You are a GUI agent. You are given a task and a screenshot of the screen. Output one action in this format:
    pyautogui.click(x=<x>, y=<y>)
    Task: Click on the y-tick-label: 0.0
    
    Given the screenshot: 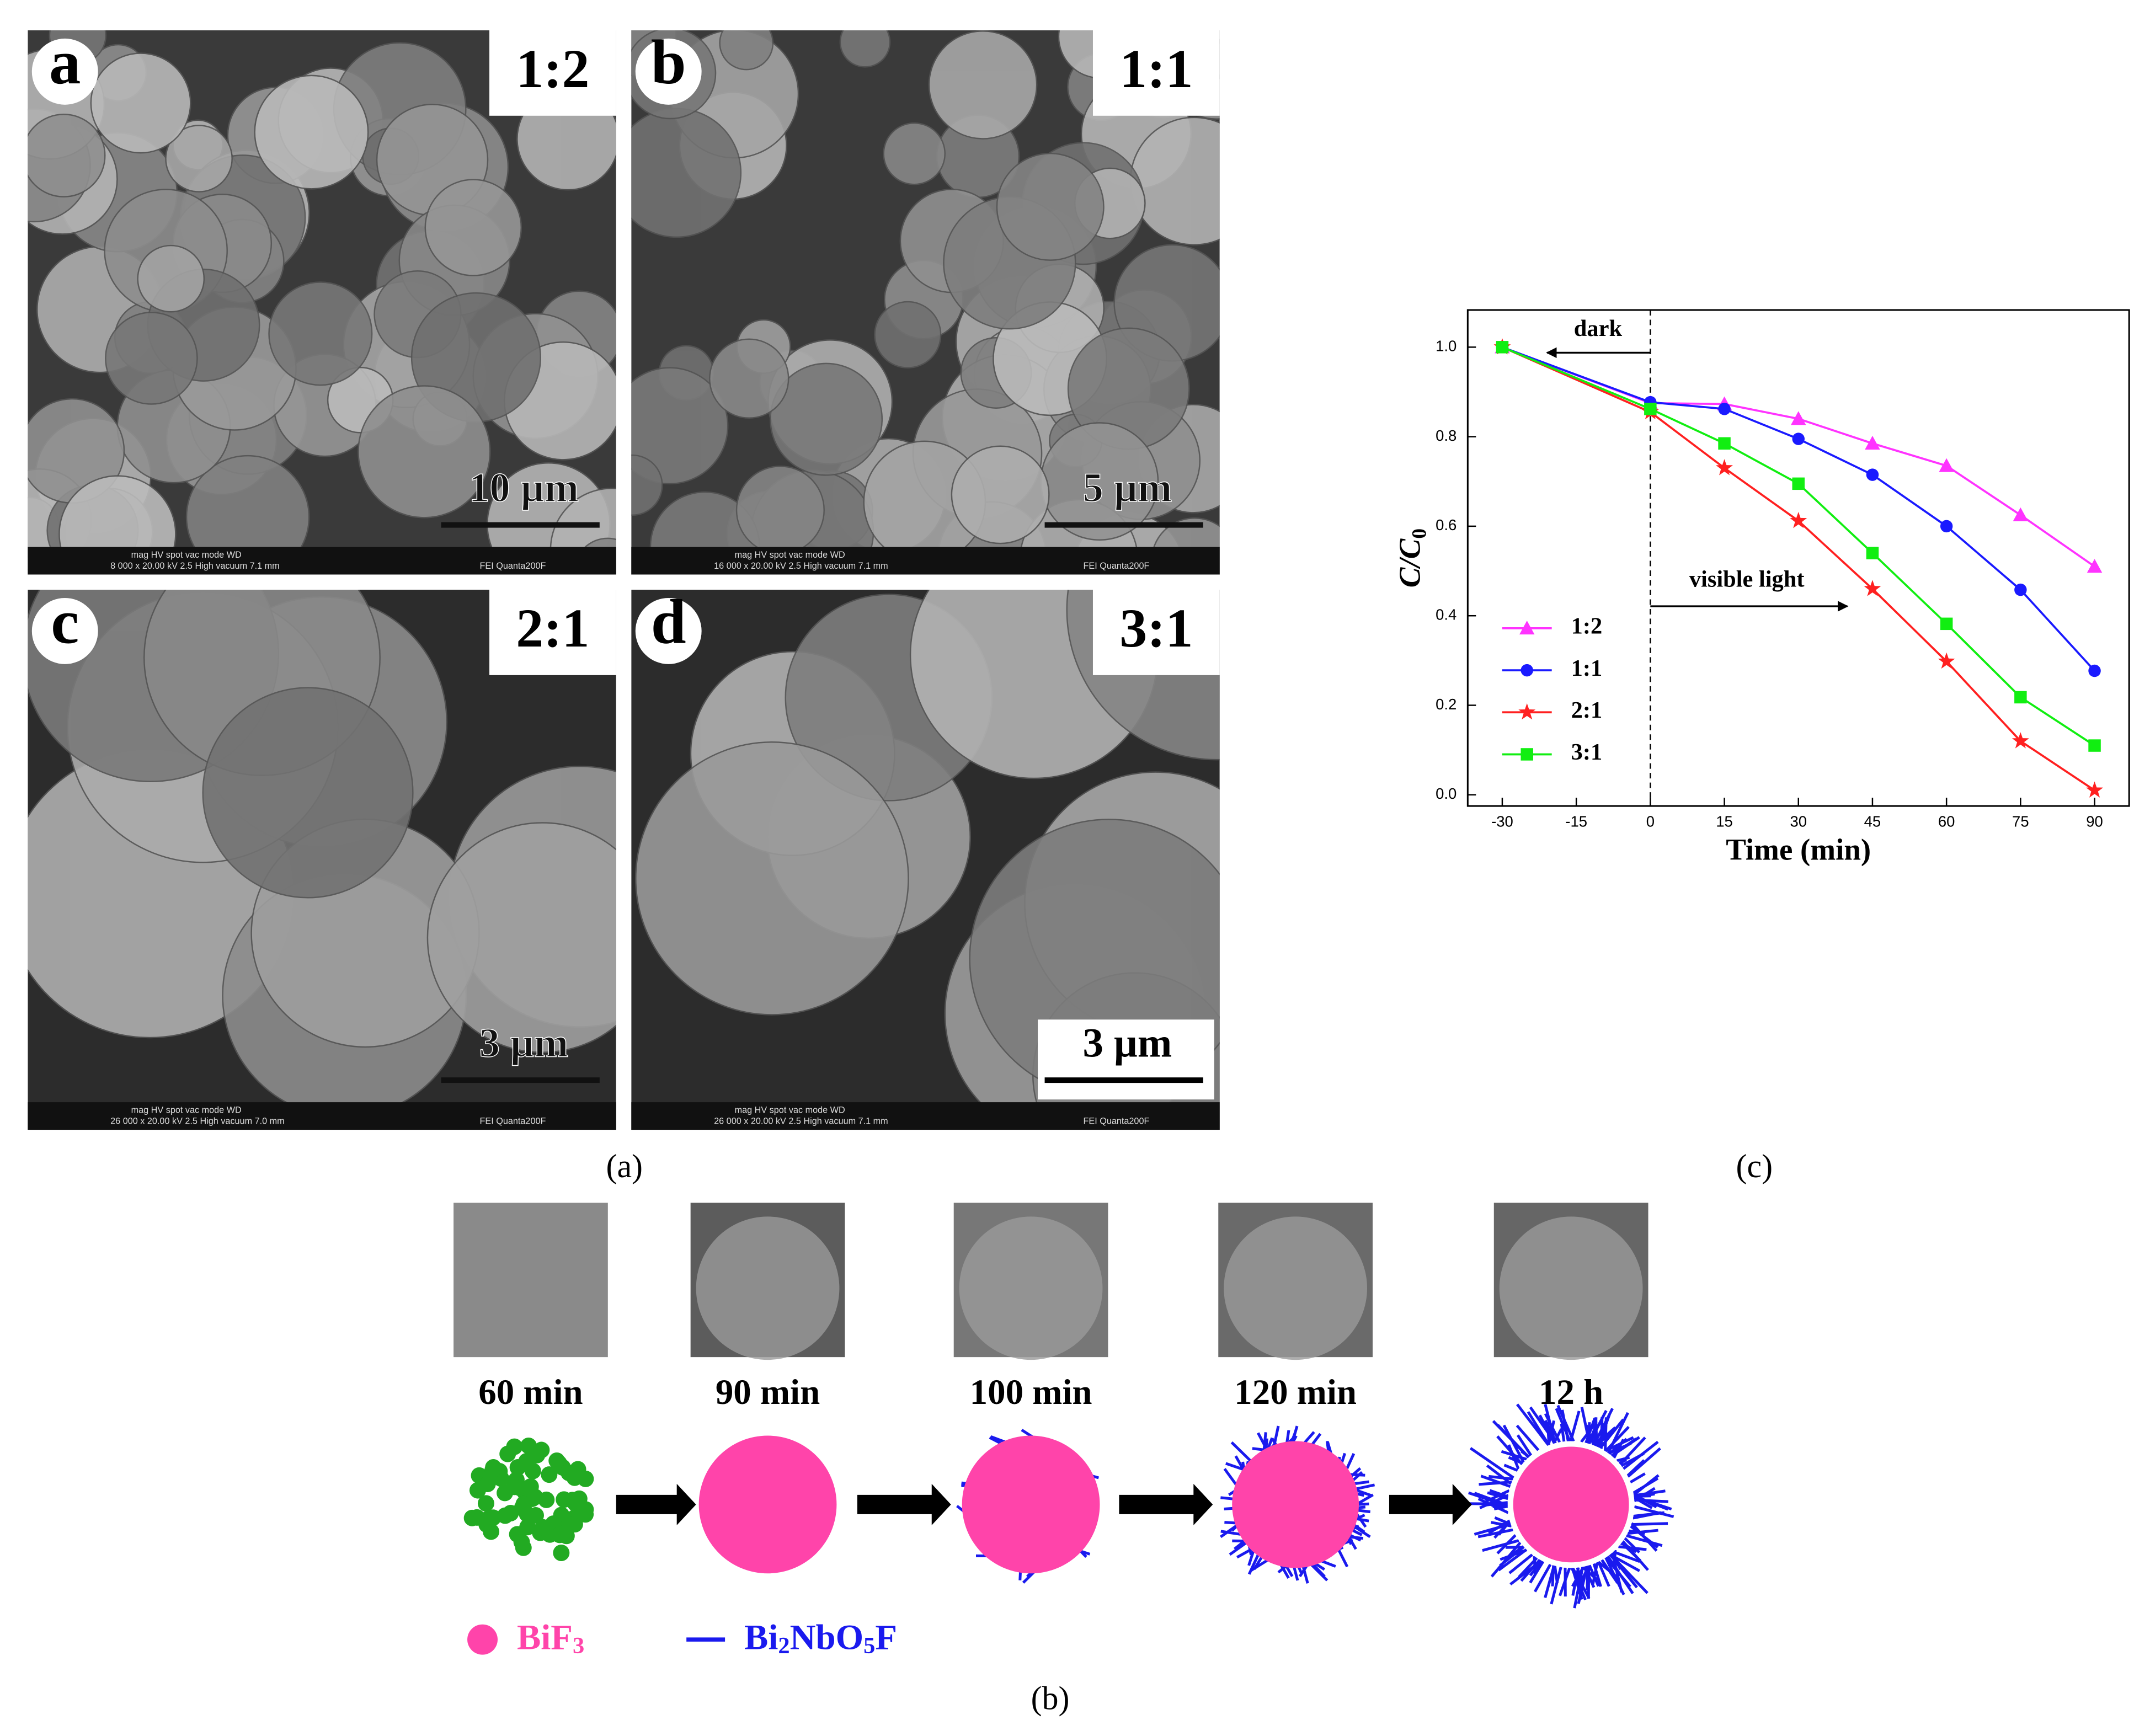 What is the action you would take?
    pyautogui.click(x=1446, y=793)
    